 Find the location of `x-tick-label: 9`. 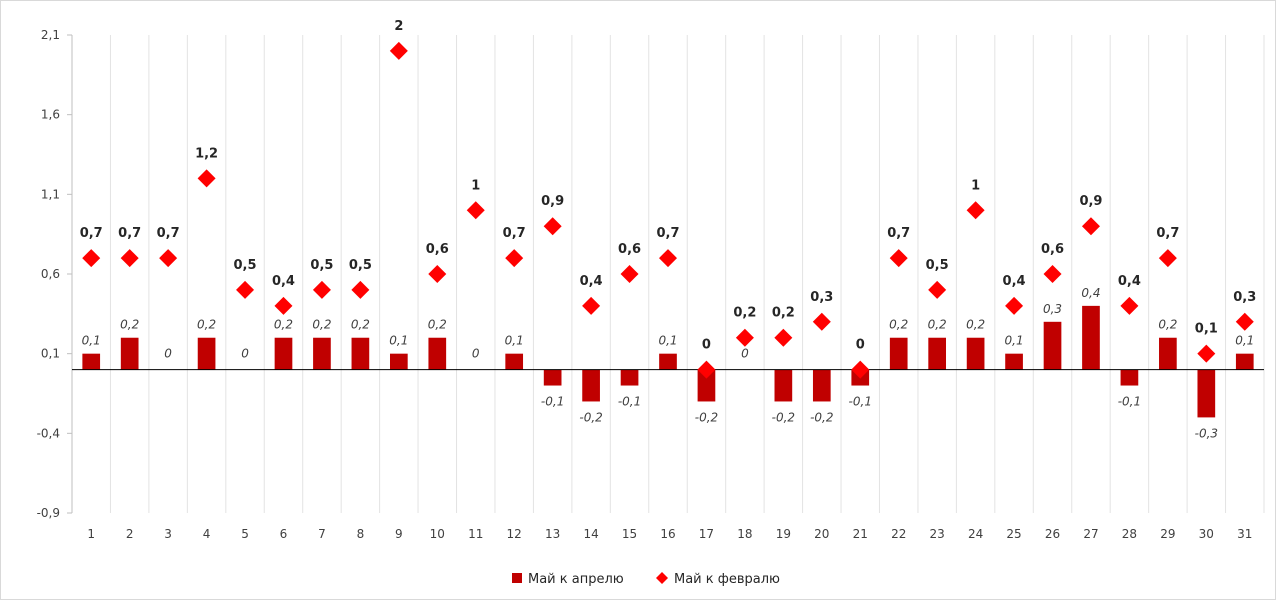

x-tick-label: 9 is located at coordinates (399, 534).